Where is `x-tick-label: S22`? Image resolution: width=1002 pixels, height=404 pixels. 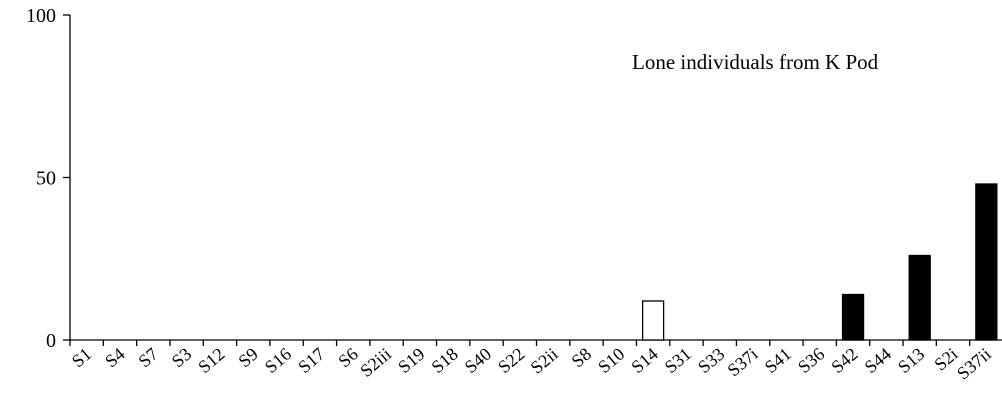 x-tick-label: S22 is located at coordinates (511, 360).